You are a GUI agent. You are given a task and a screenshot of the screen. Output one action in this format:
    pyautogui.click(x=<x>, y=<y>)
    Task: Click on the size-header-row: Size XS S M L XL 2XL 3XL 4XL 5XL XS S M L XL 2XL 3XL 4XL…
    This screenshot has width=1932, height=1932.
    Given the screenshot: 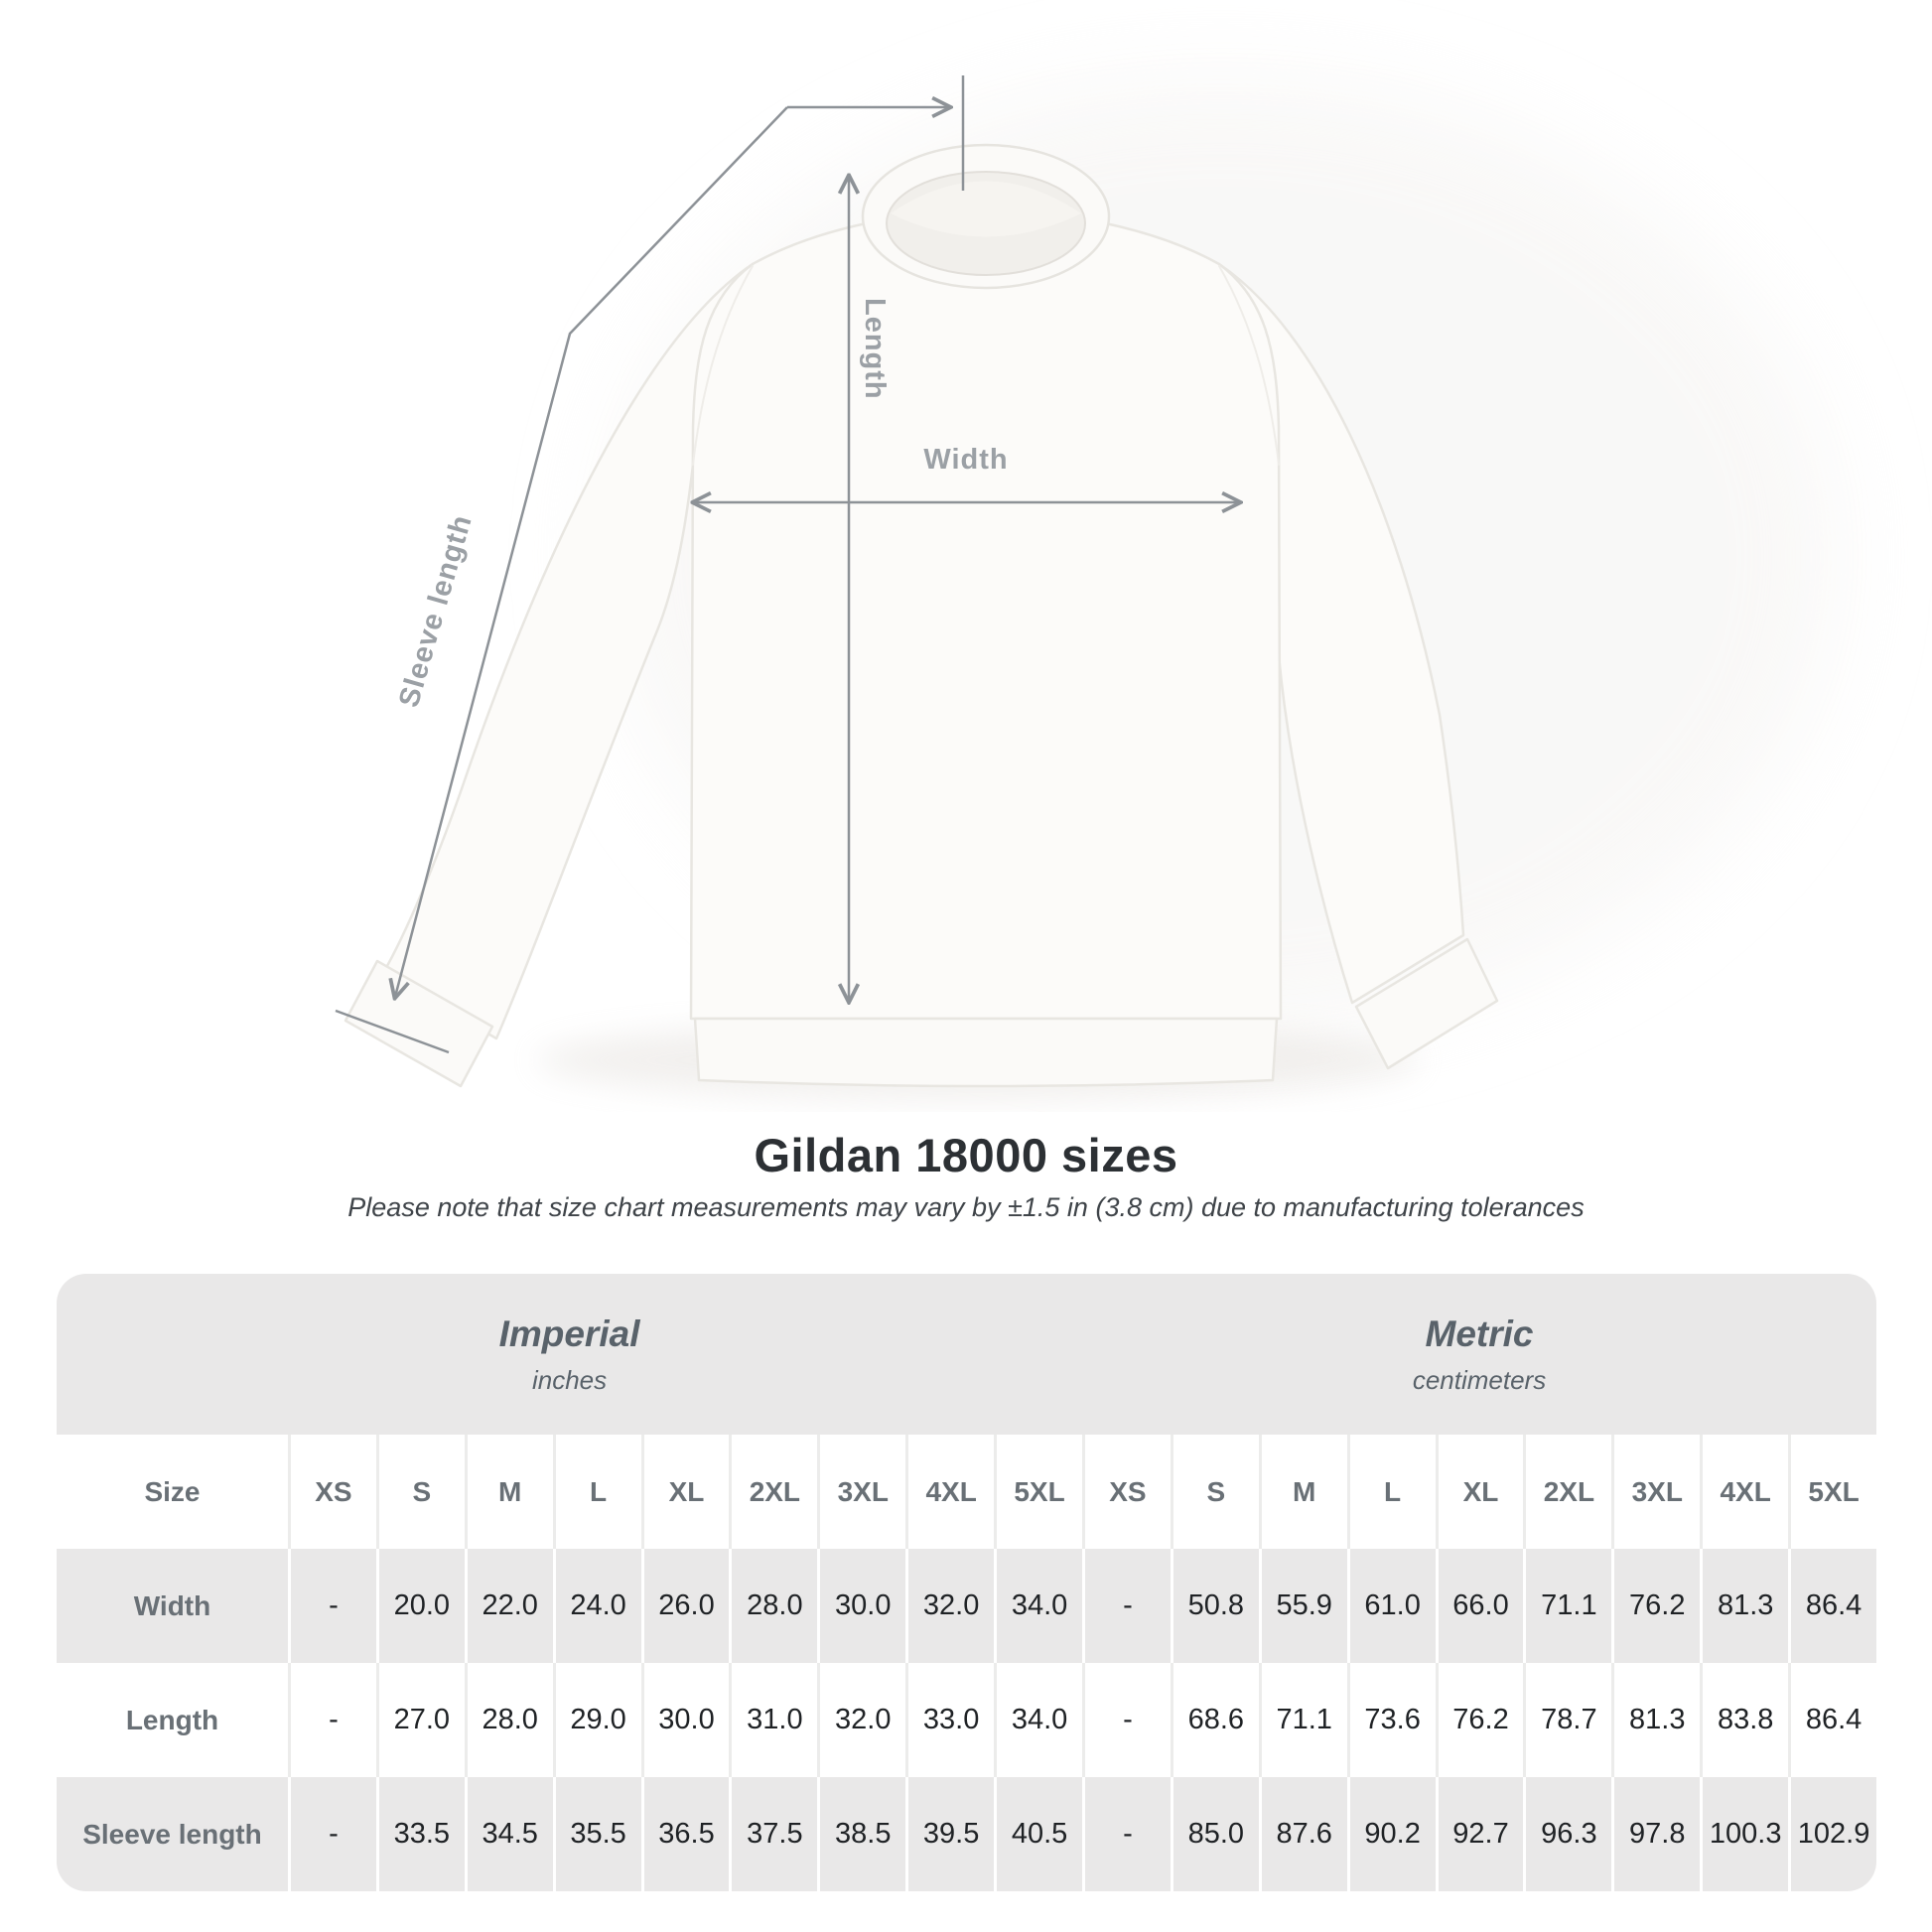 What is the action you would take?
    pyautogui.click(x=967, y=1492)
    